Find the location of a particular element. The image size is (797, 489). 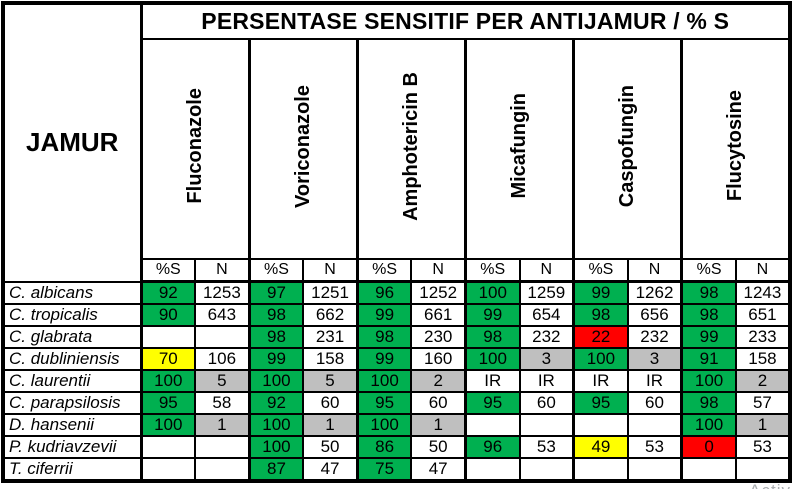

column-header-fluconazole: Fluconazole is located at coordinates (195, 149).